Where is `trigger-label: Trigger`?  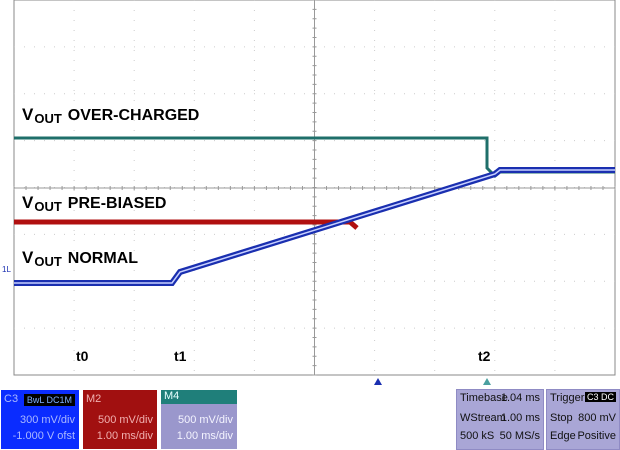
trigger-label: Trigger is located at coordinates (567, 398).